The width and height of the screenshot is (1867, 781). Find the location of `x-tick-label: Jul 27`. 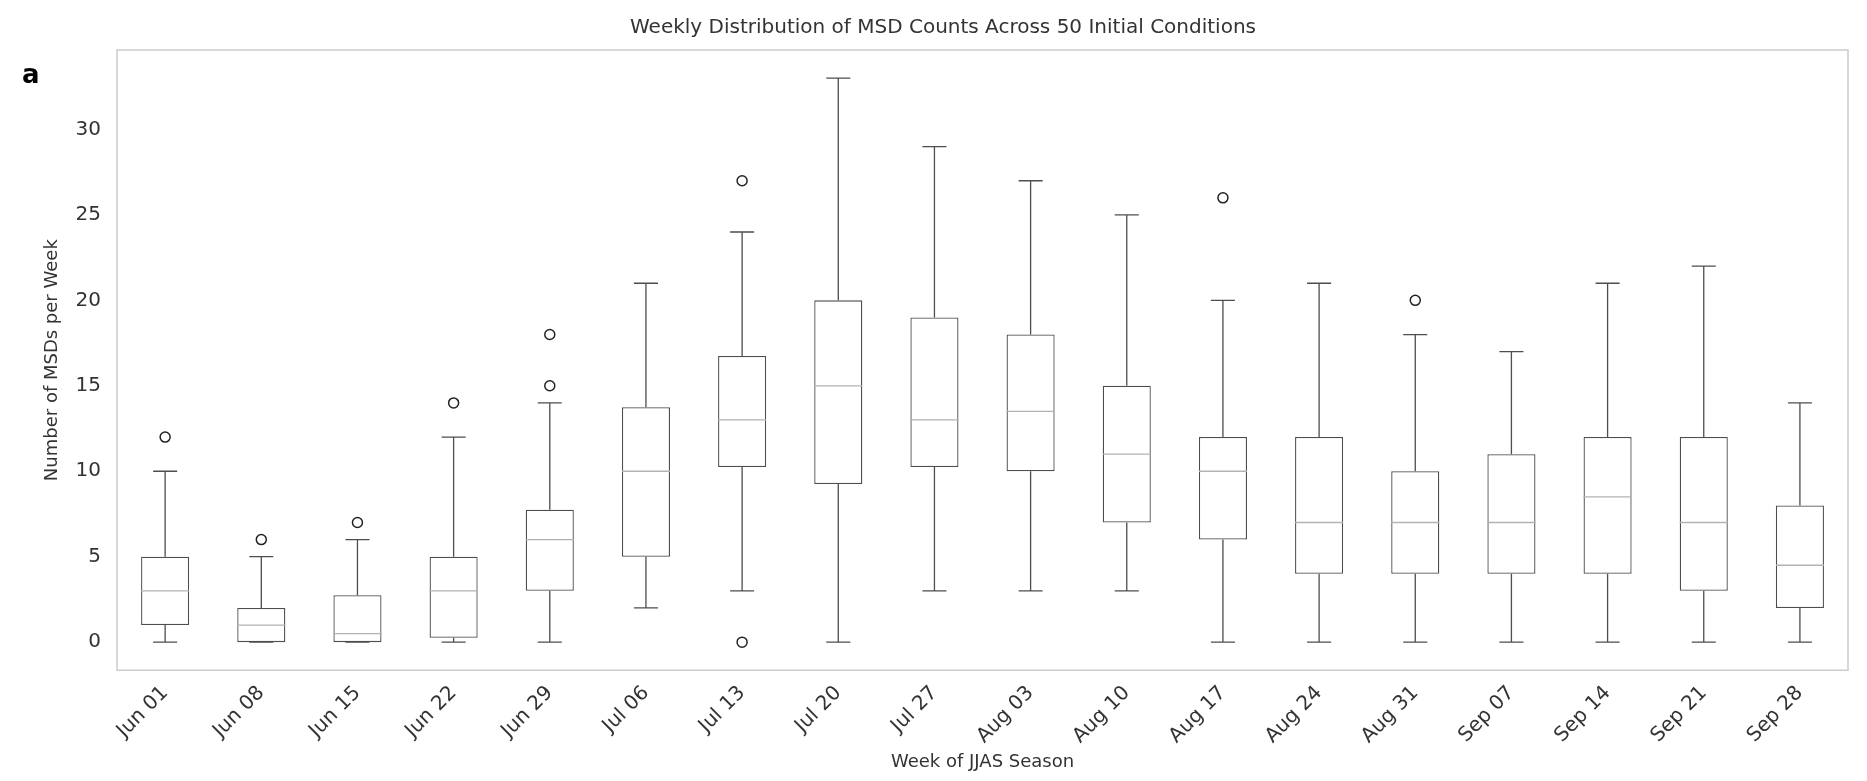

x-tick-label: Jul 27 is located at coordinates (912, 709).